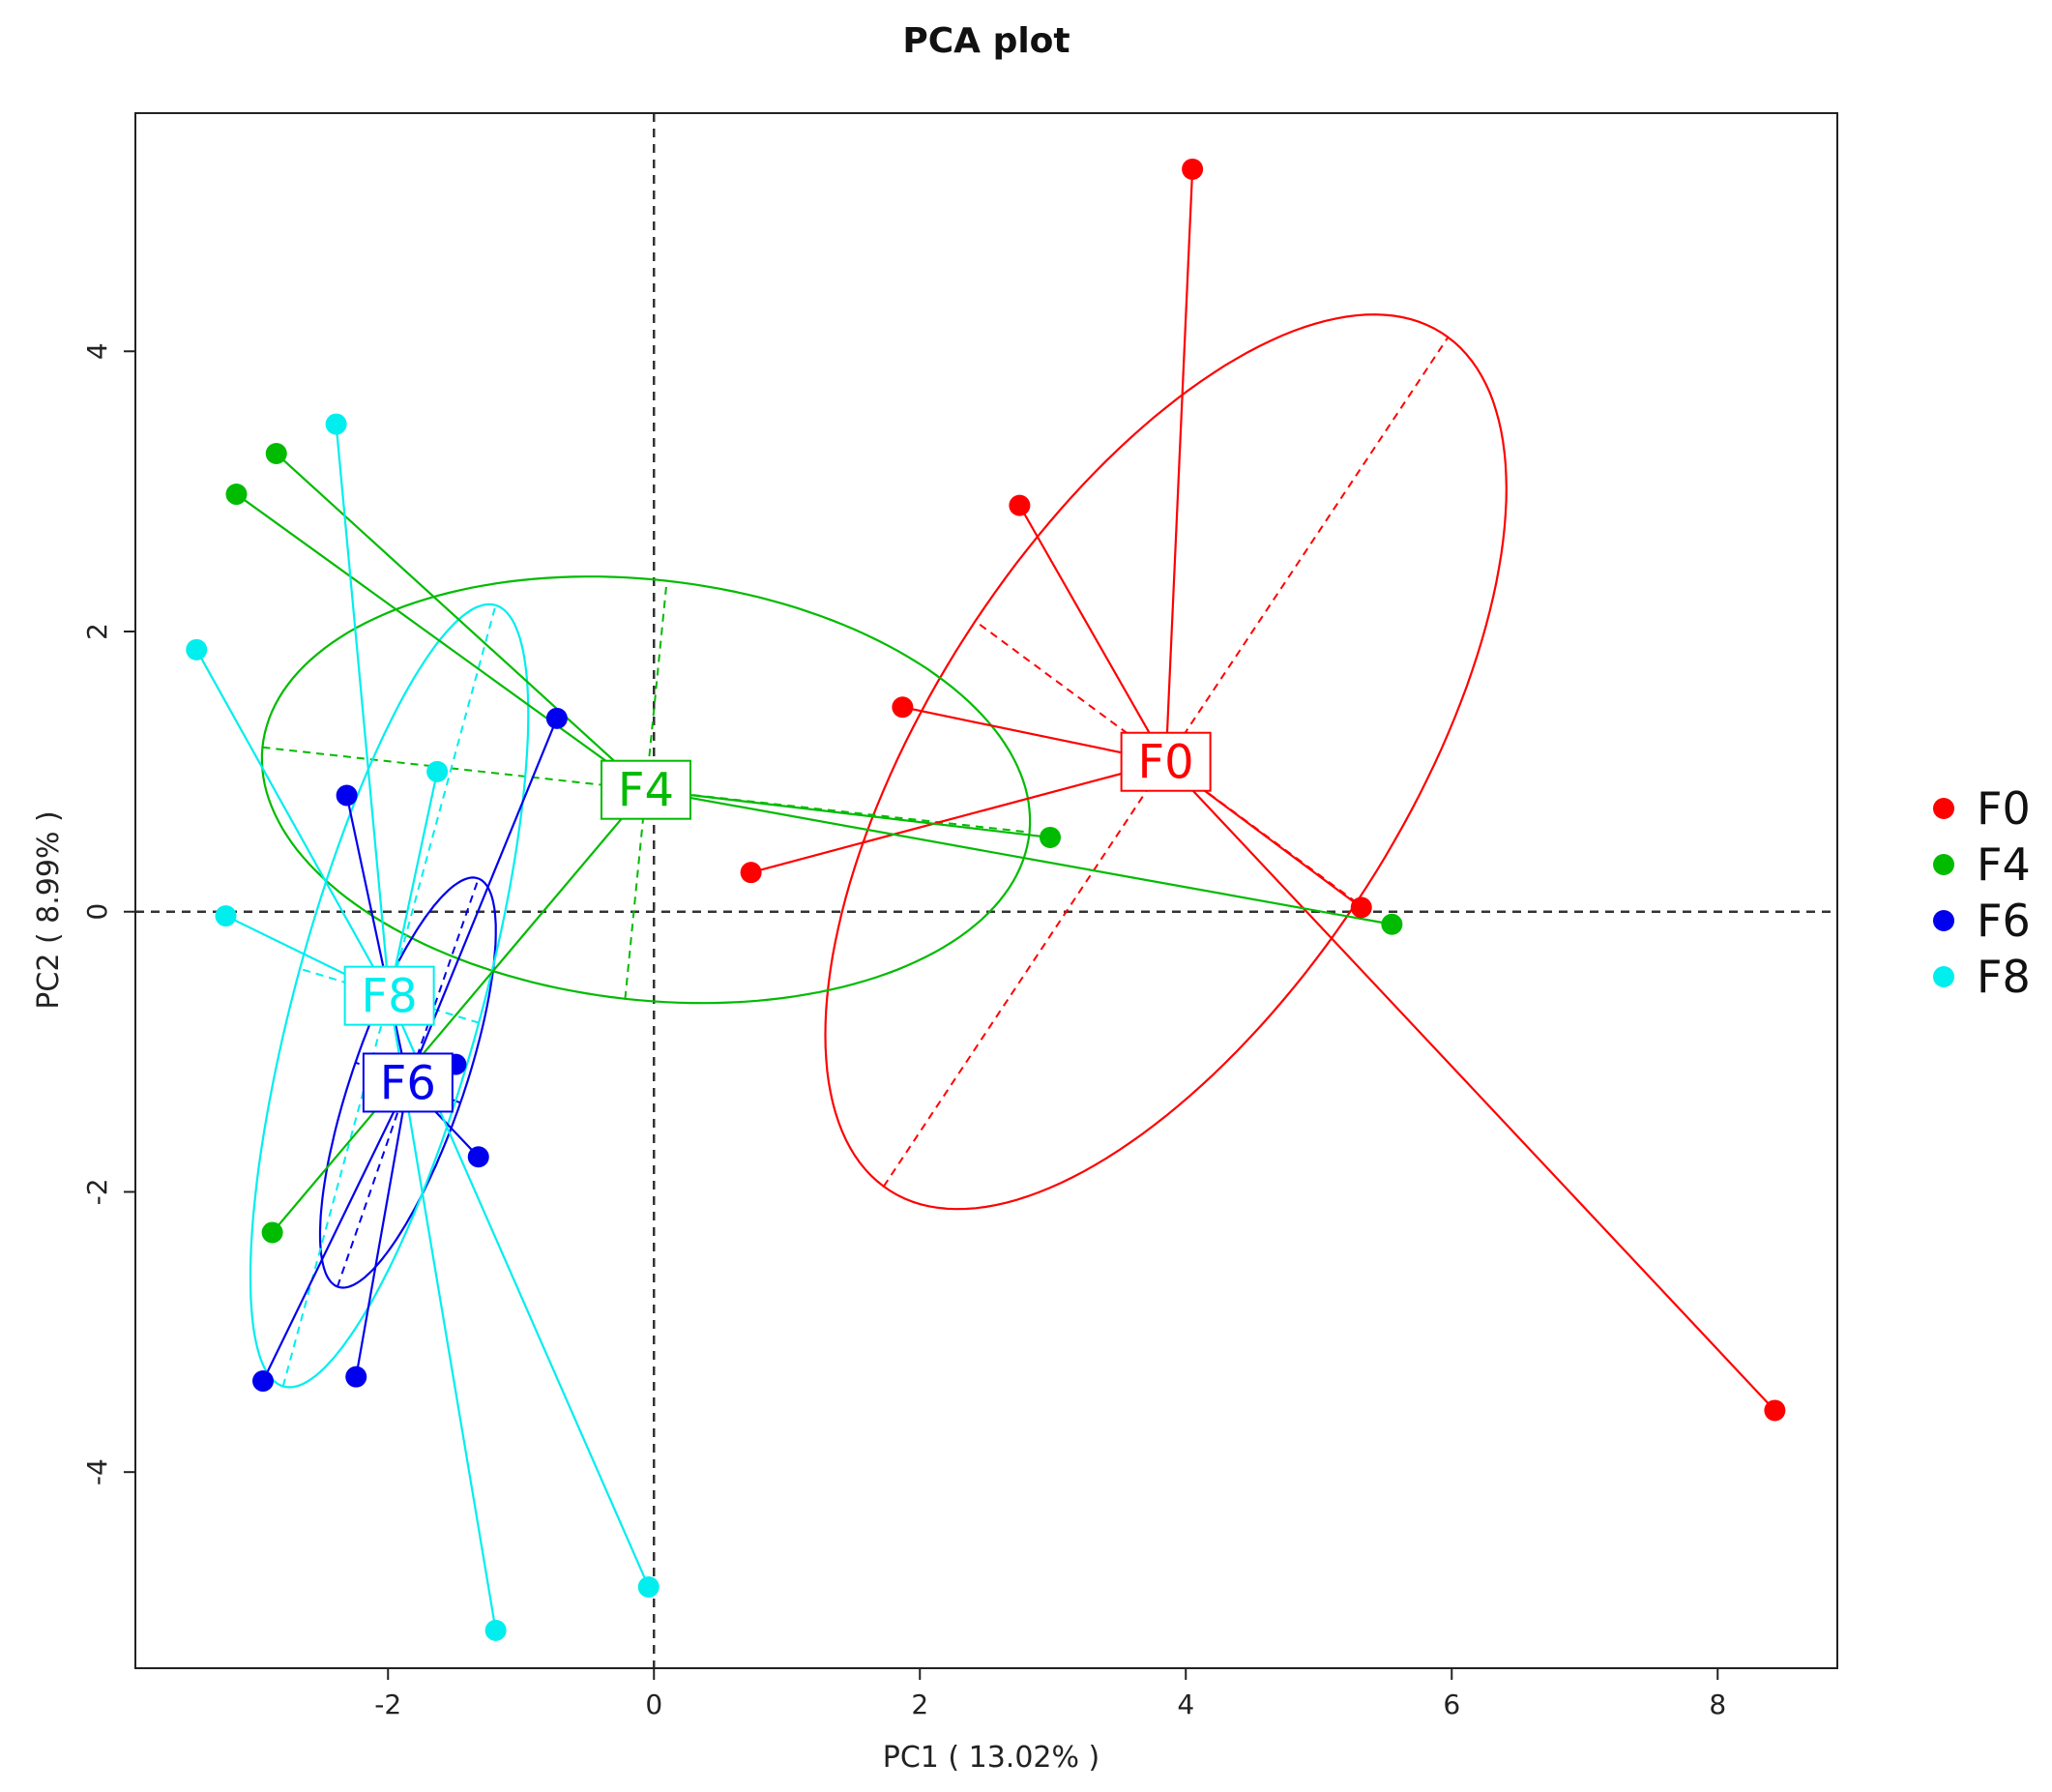  I want to click on centroid-text-f4: F4, so click(646, 791).